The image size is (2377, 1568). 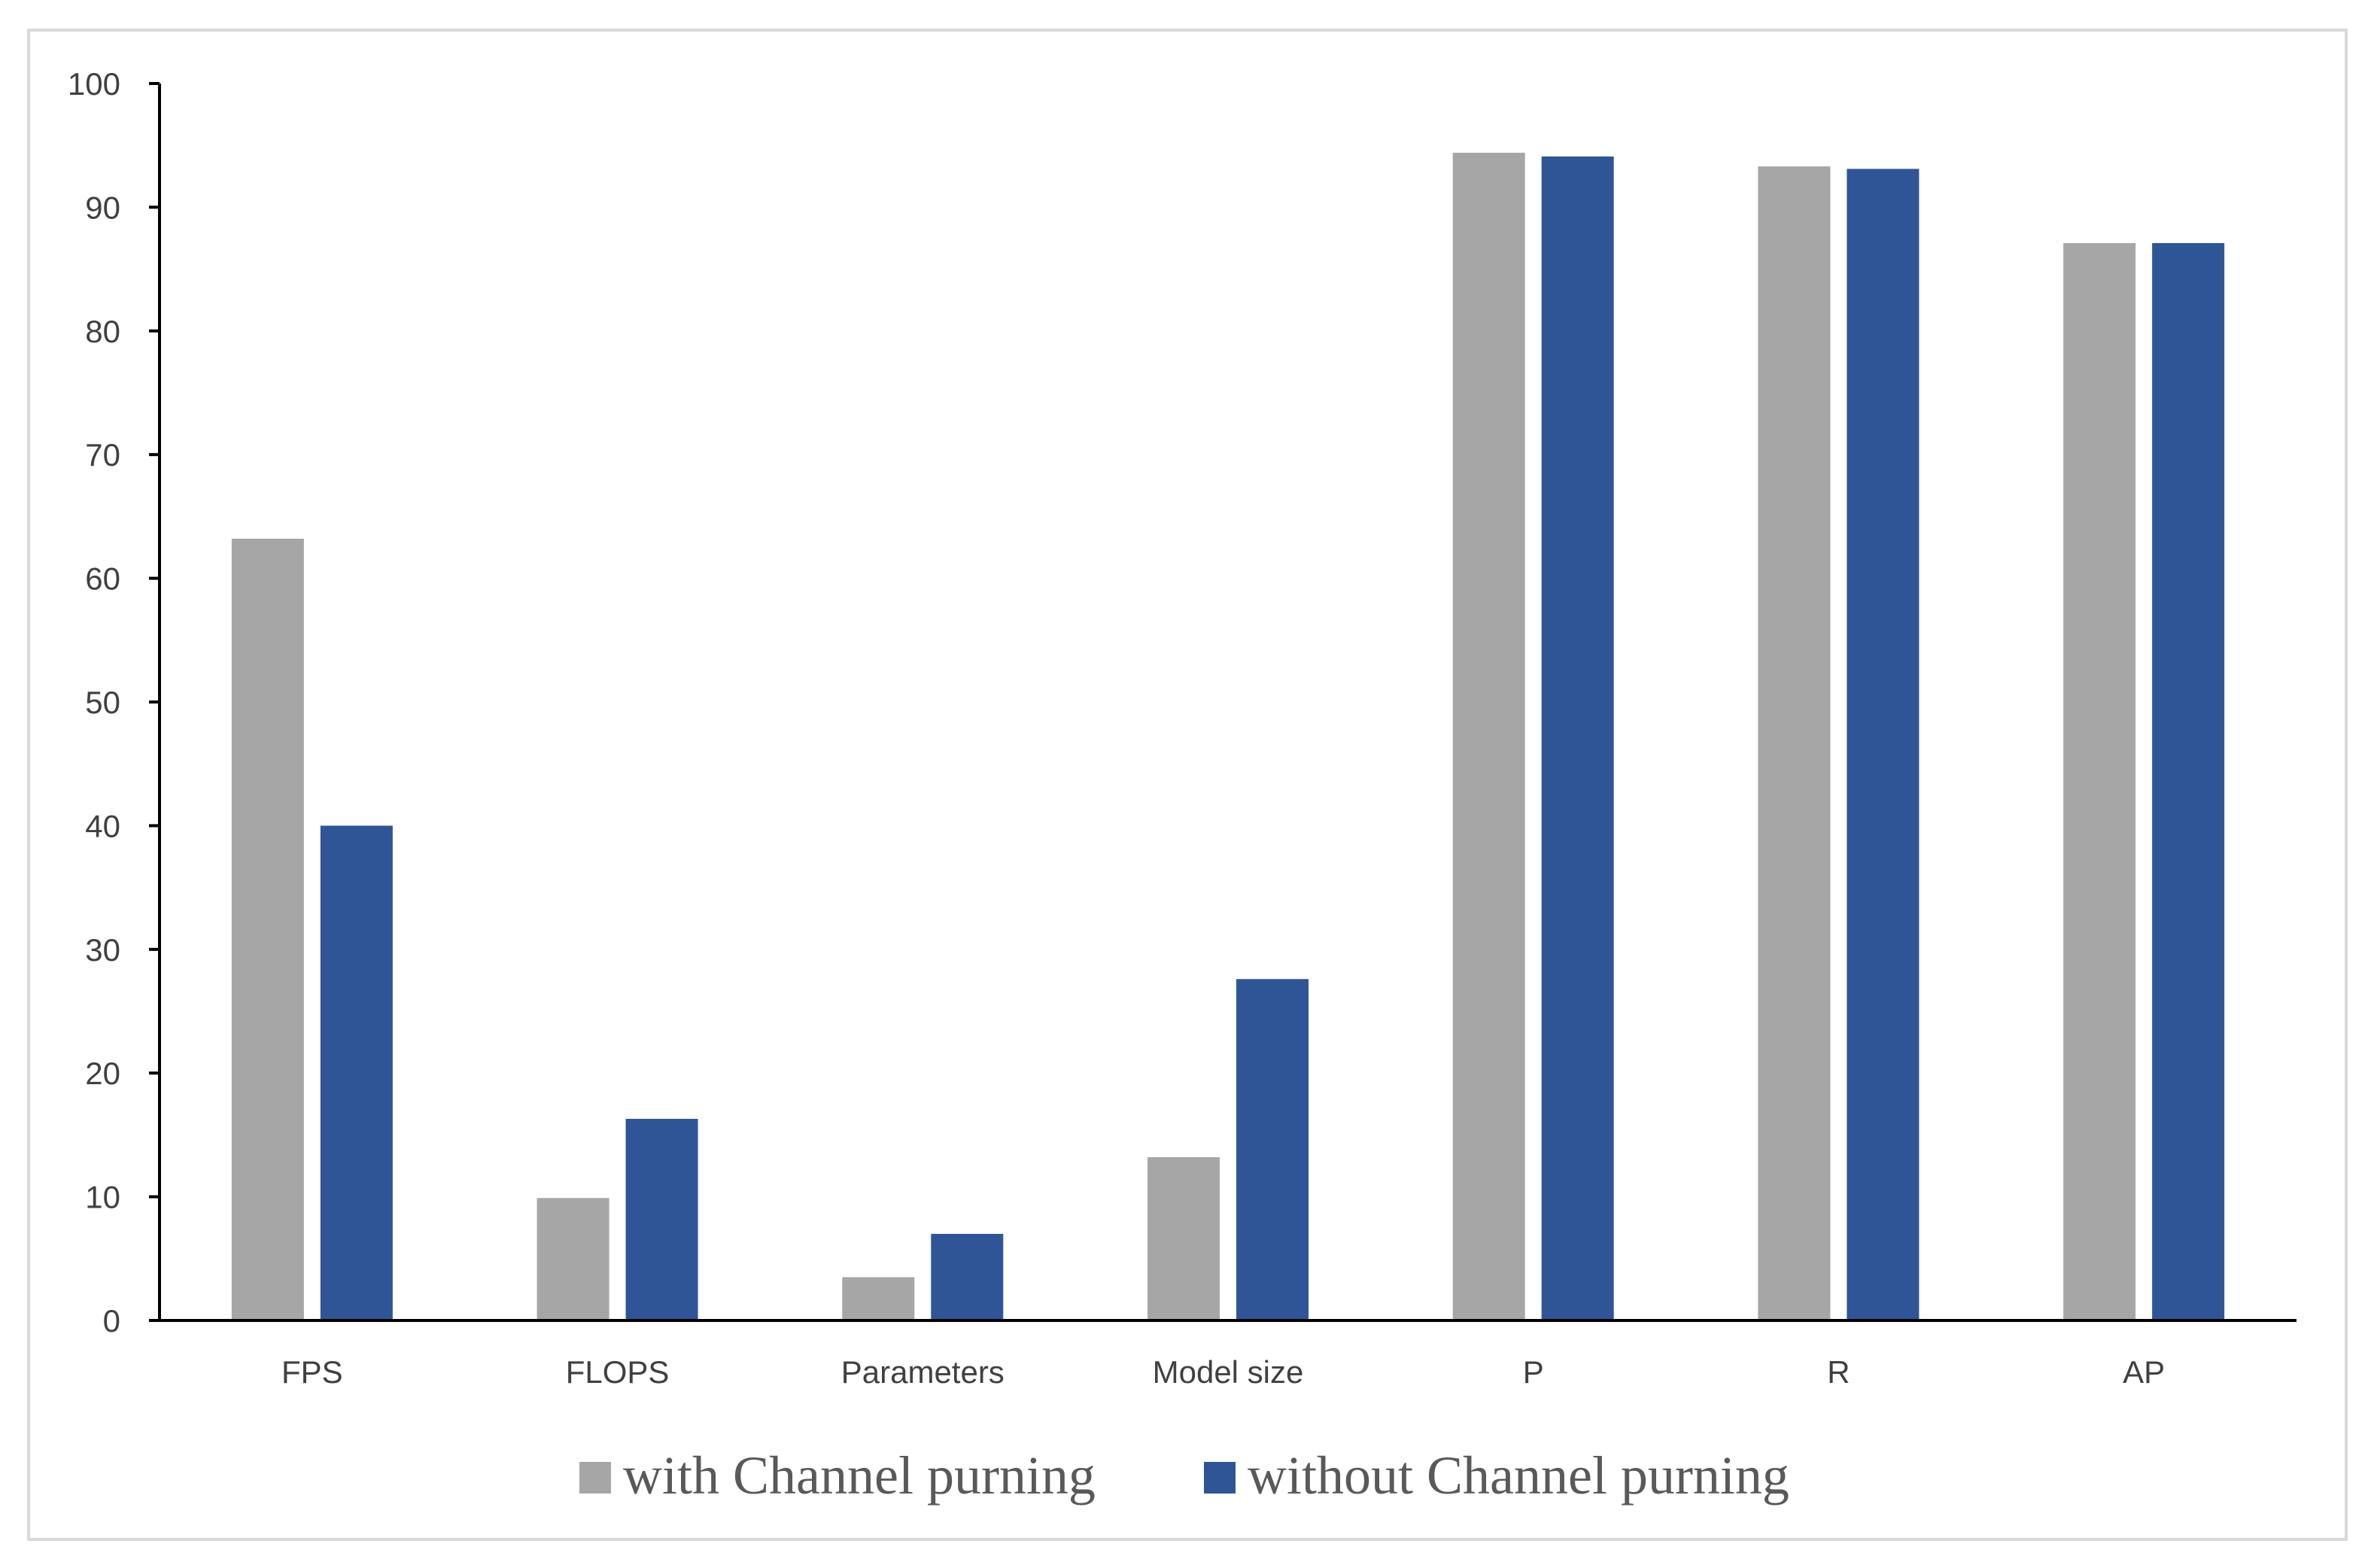 I want to click on y-tick-label: 60, so click(x=103, y=579).